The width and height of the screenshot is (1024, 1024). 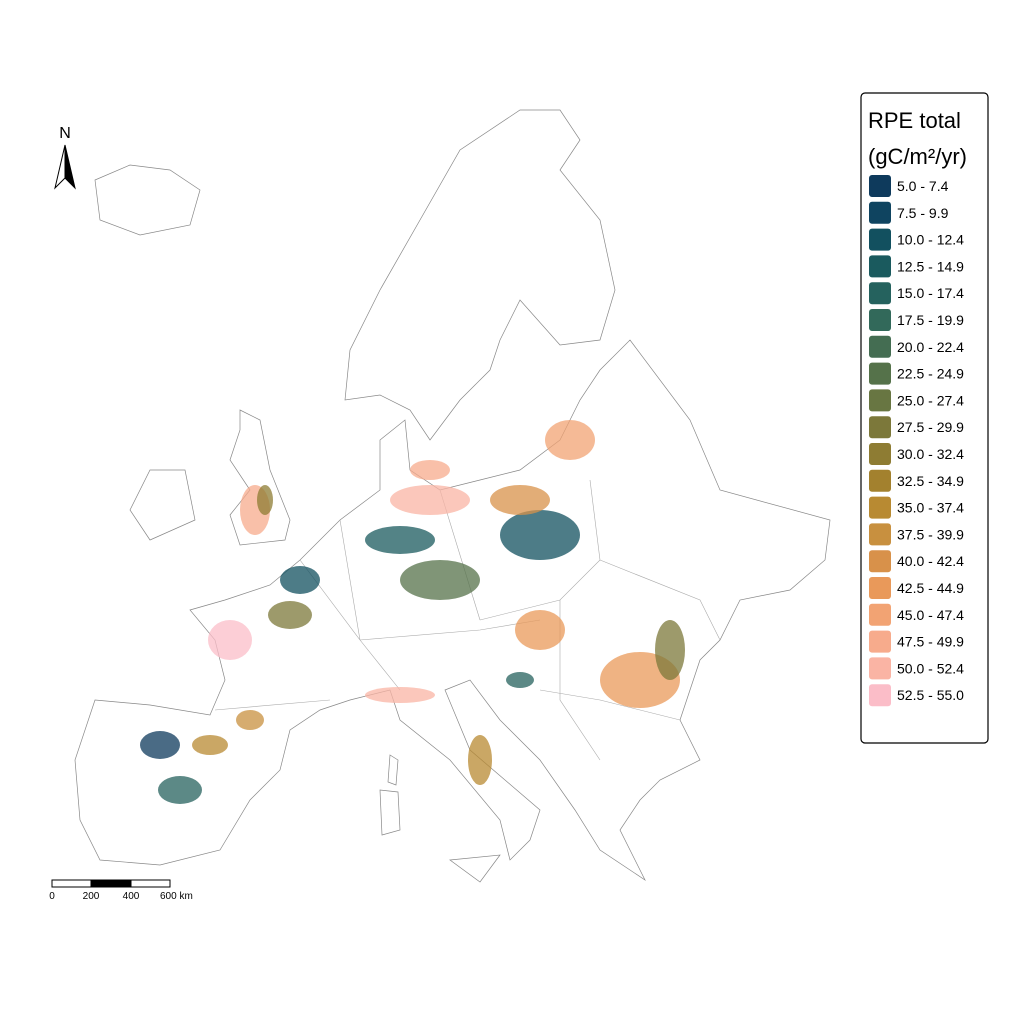 What do you see at coordinates (923, 213) in the screenshot?
I see `legend-label: 7.5 - 9.9` at bounding box center [923, 213].